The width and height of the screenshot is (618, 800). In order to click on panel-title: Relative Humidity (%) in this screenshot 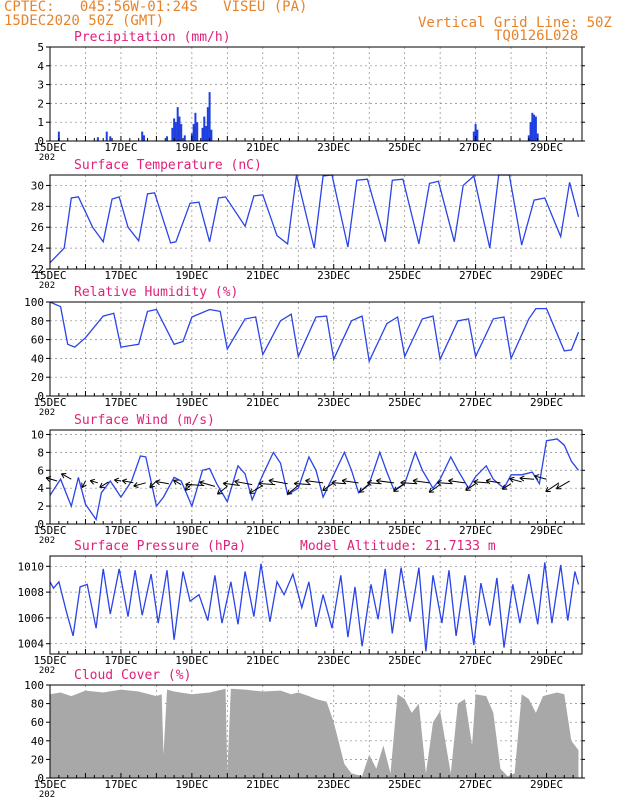, I will do `click(156, 292)`.